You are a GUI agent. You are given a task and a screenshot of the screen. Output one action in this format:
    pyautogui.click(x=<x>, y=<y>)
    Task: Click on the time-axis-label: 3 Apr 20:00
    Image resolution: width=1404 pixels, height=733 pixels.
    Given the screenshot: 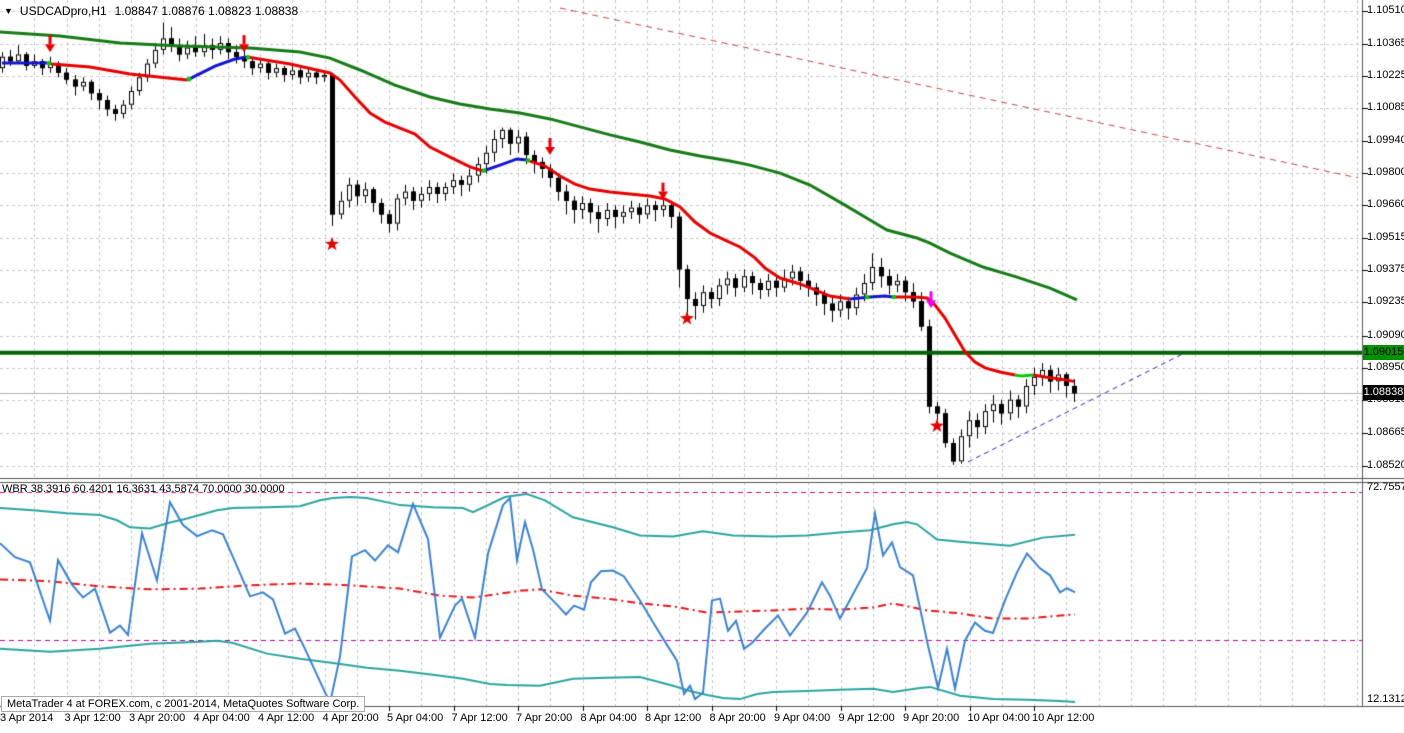 What is the action you would take?
    pyautogui.click(x=157, y=718)
    